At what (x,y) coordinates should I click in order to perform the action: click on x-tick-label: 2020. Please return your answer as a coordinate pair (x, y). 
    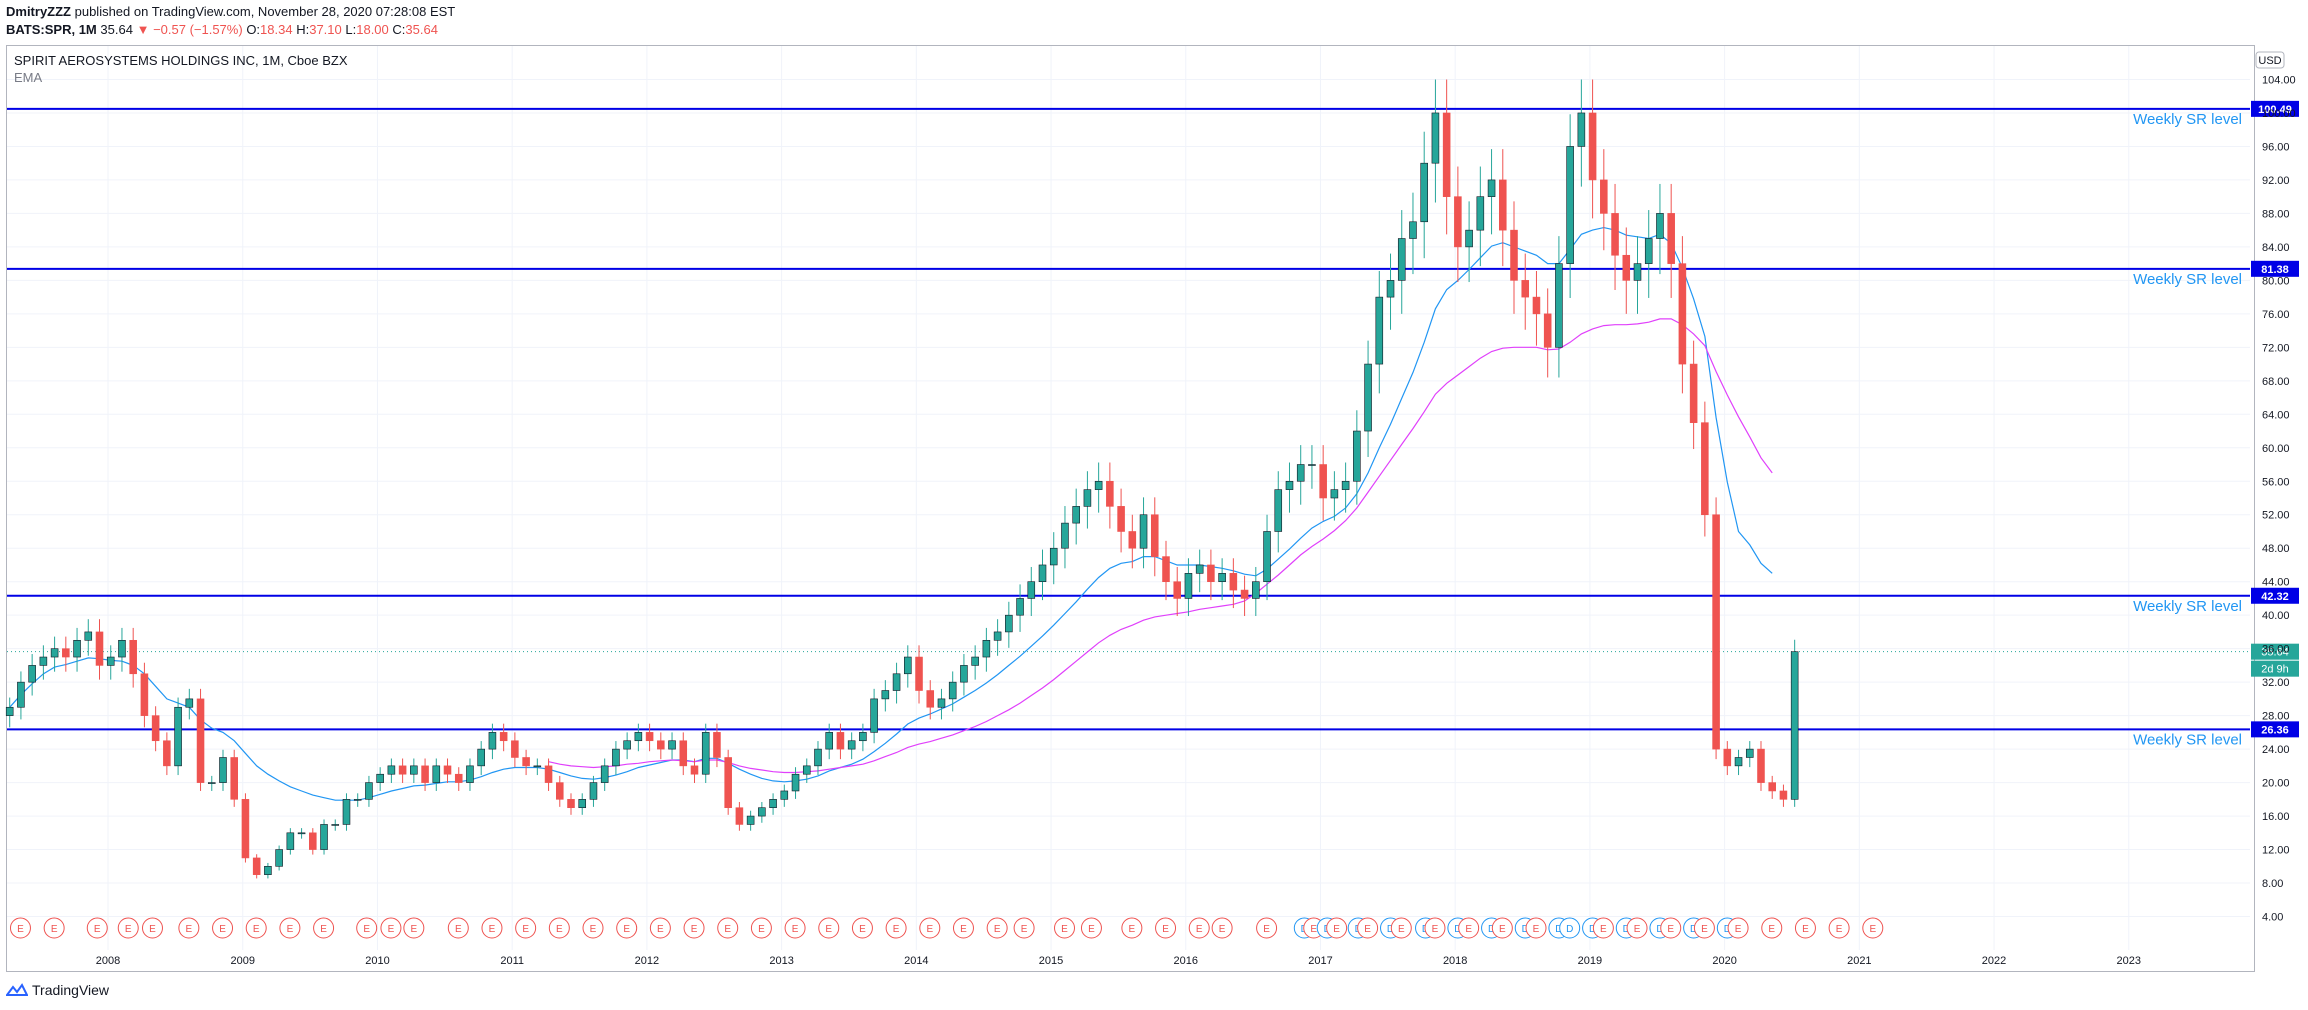
    Looking at the image, I should click on (1724, 961).